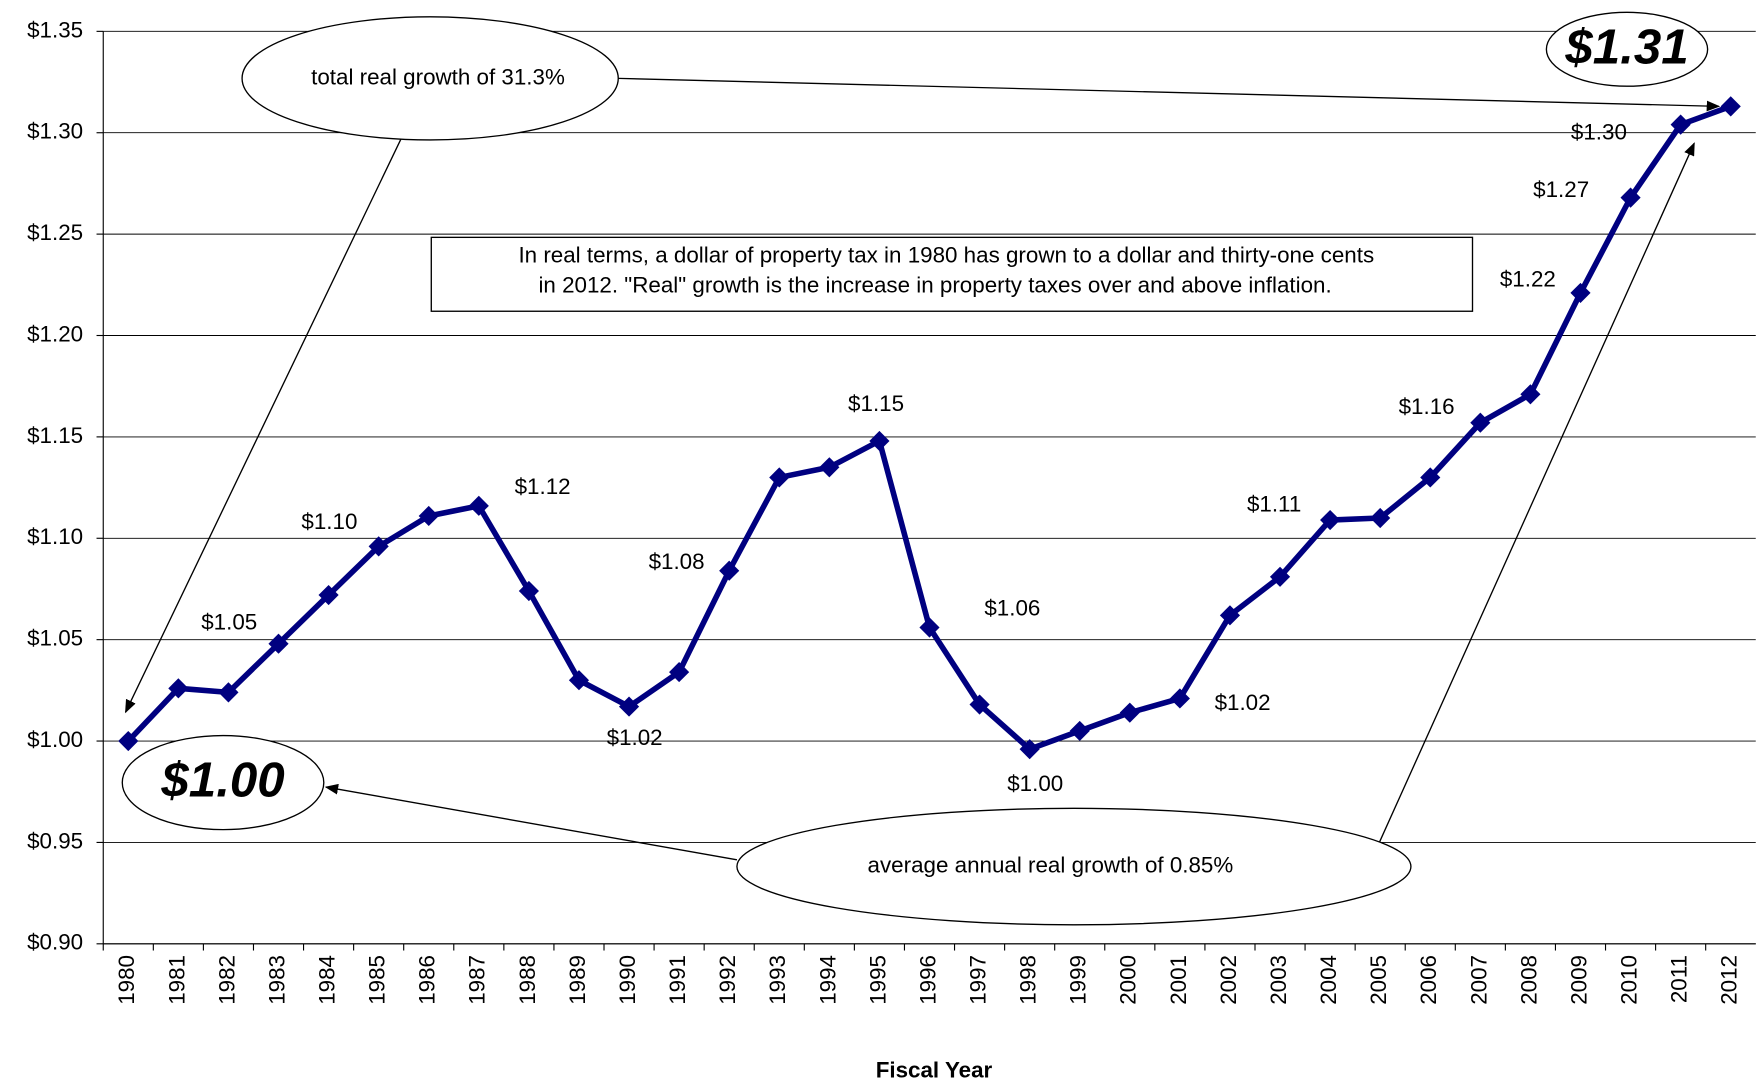 The width and height of the screenshot is (1756, 1086). What do you see at coordinates (276, 980) in the screenshot?
I see `x-tick-label: 1983` at bounding box center [276, 980].